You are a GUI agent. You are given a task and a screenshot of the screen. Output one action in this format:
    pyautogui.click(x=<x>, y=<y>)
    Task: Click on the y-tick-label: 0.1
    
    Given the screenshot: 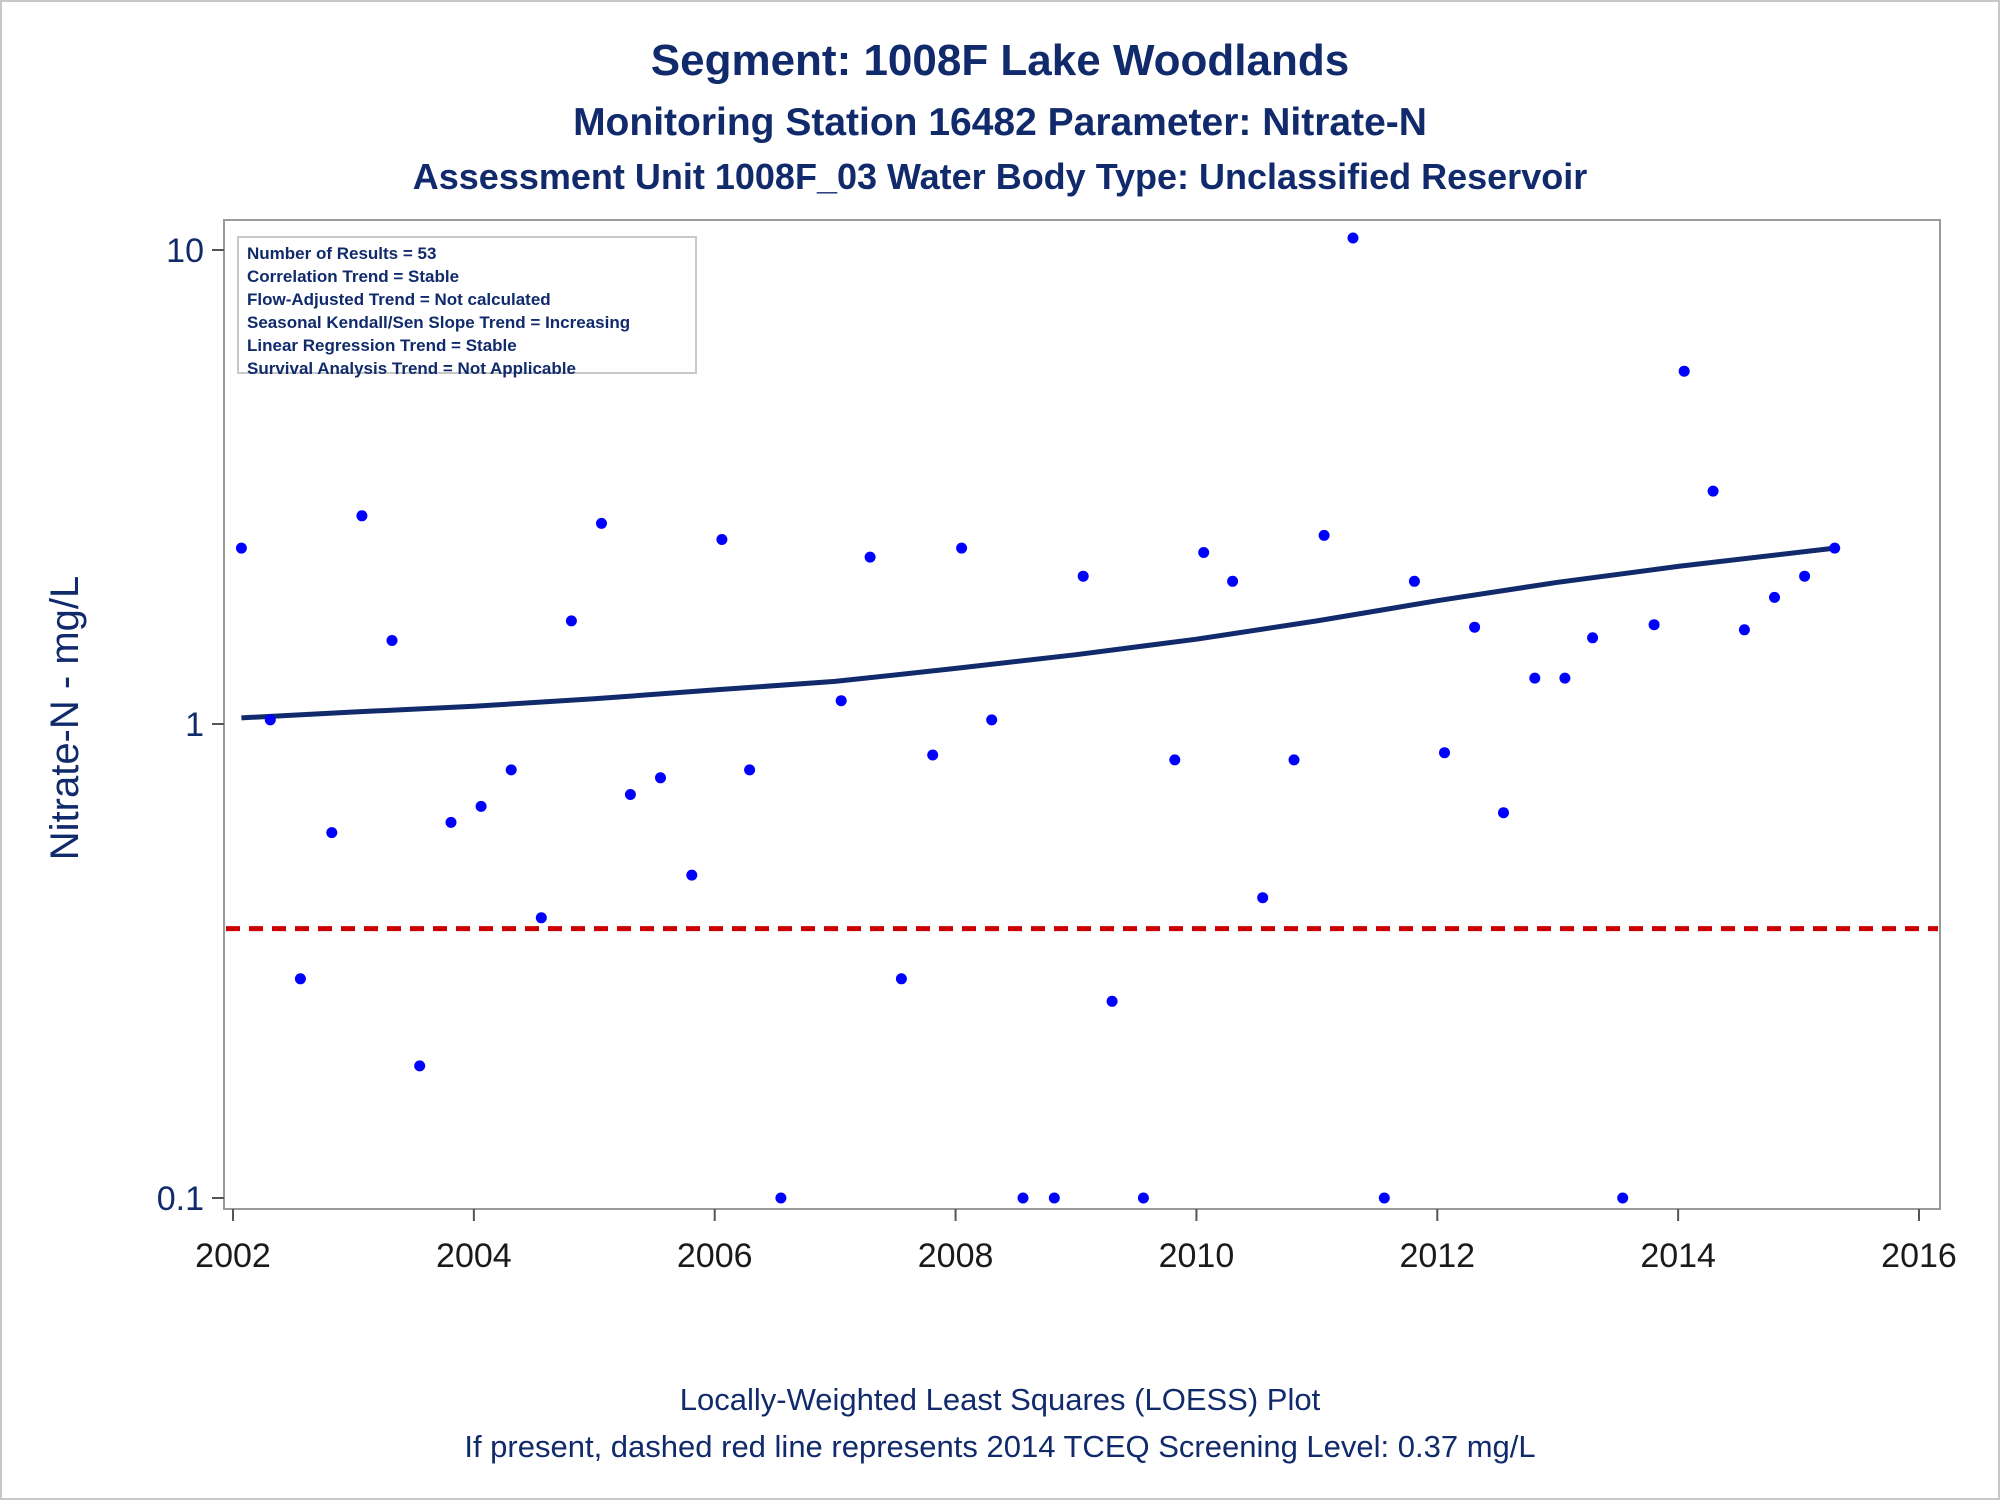 What is the action you would take?
    pyautogui.click(x=180, y=1199)
    